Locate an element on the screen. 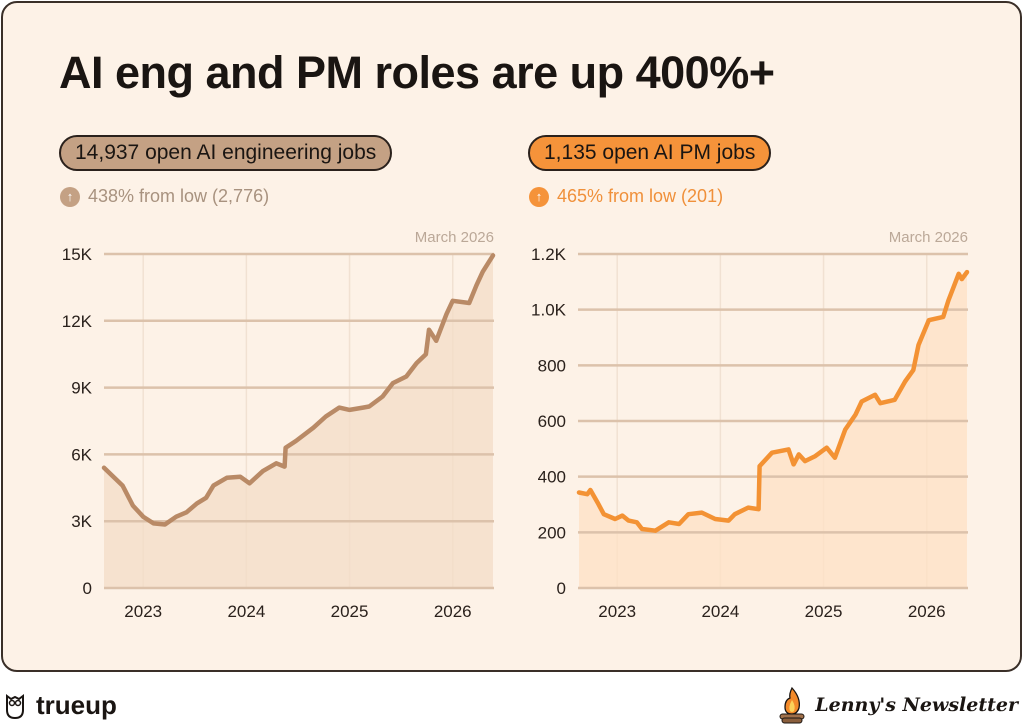  newsletter-name: Lenny's Newsletter is located at coordinates (916, 705).